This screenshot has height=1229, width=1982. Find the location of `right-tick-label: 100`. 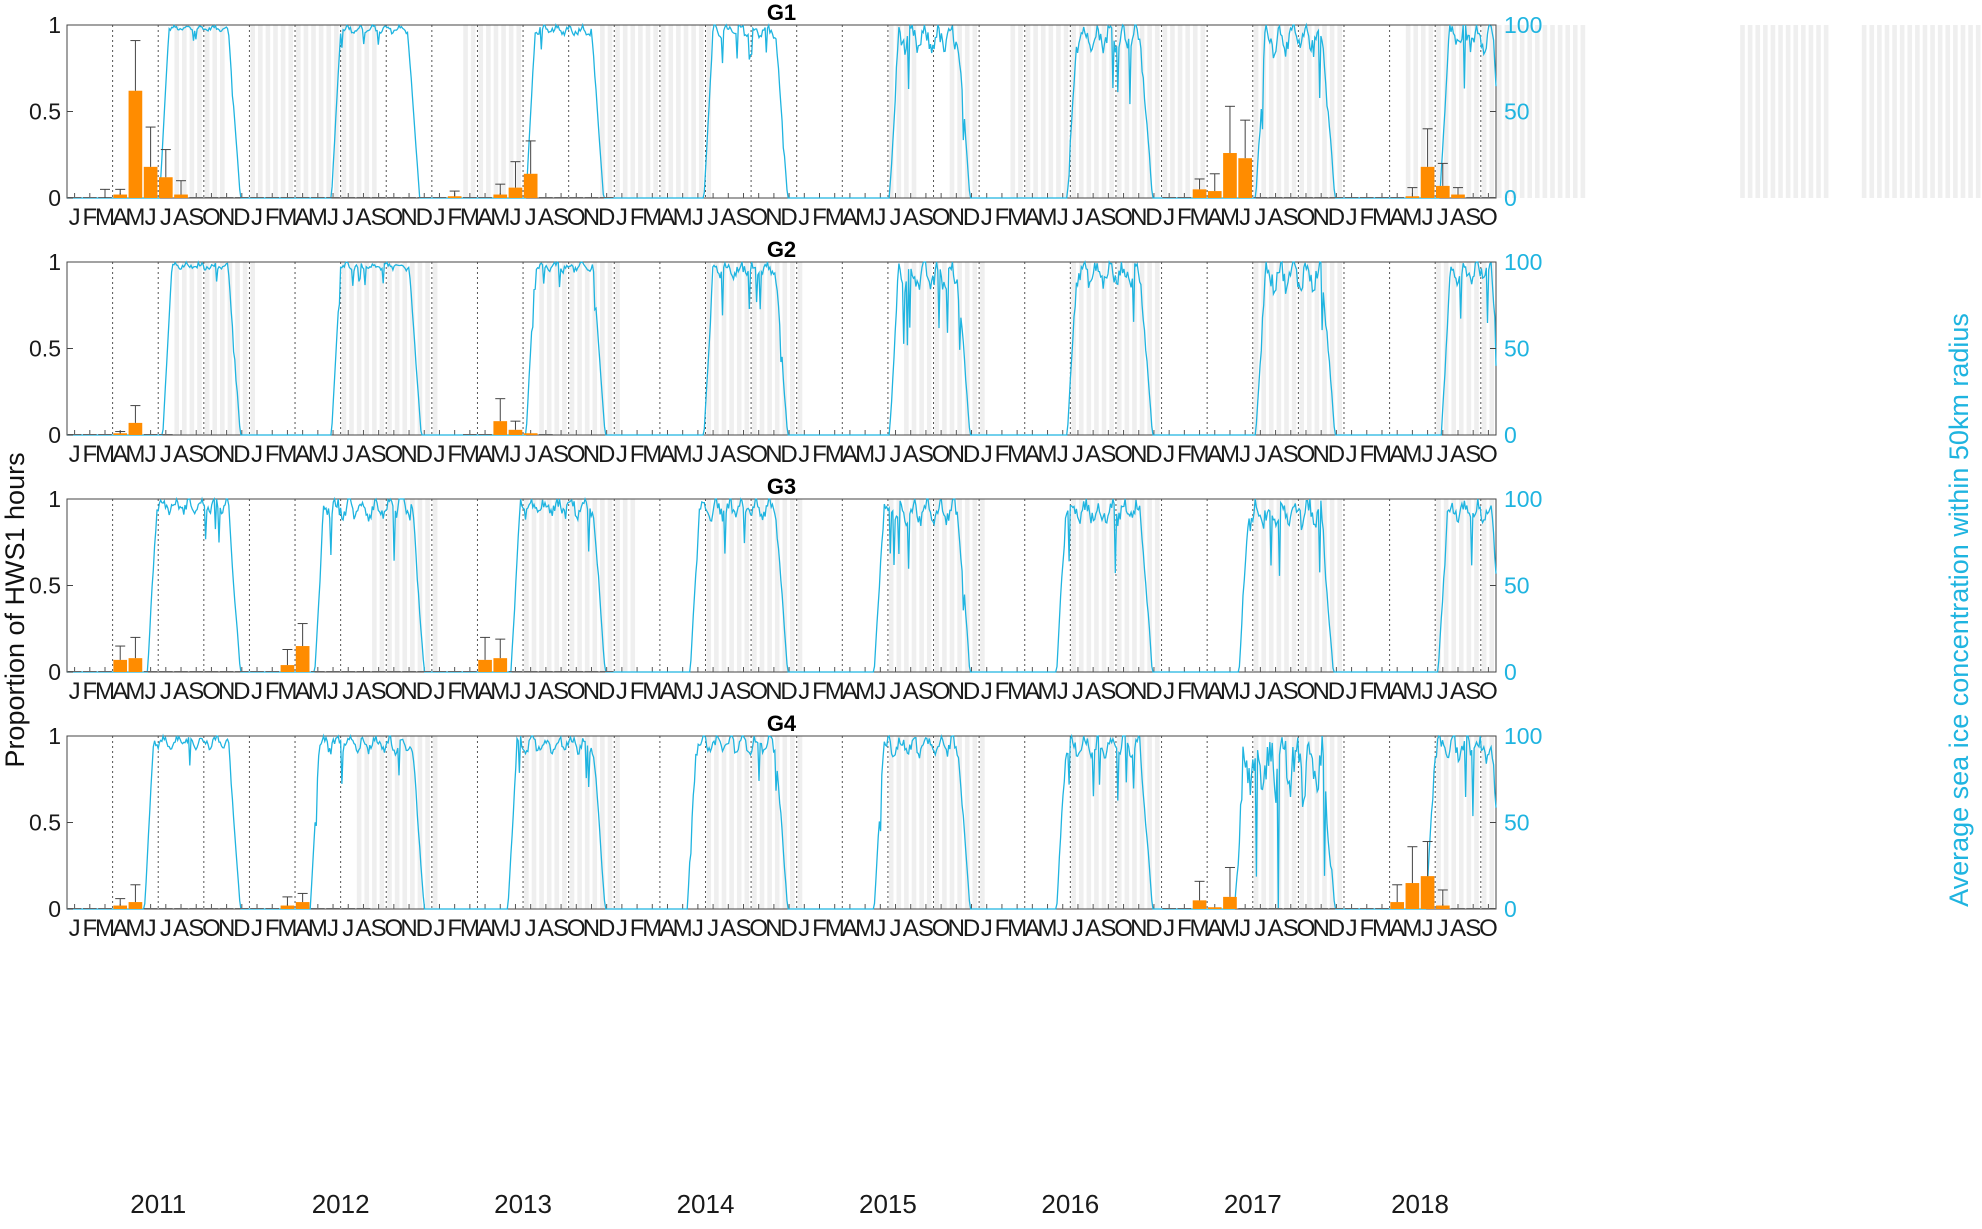

right-tick-label: 100 is located at coordinates (1523, 25).